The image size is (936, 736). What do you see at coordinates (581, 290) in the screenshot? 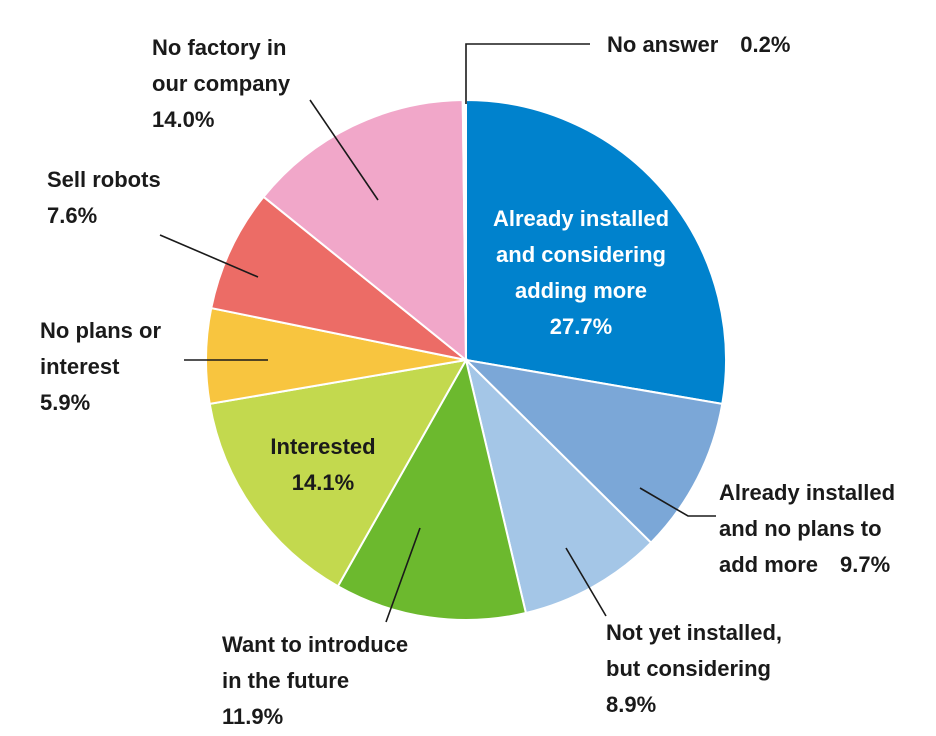
I see `slice-label-line: adding more` at bounding box center [581, 290].